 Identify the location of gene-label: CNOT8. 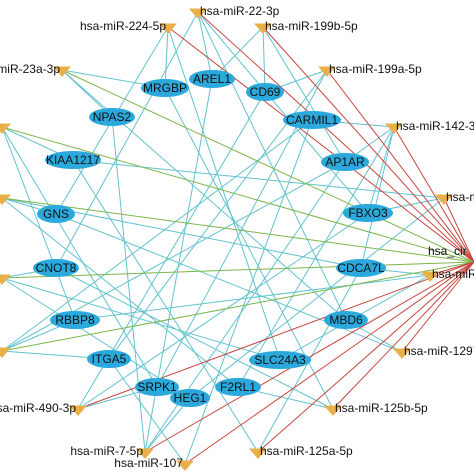
(56, 268).